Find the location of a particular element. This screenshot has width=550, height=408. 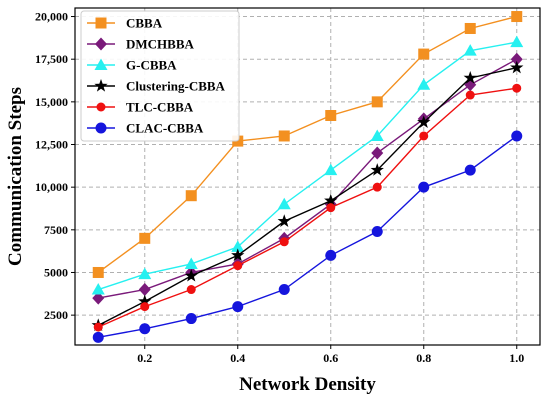

legend-item: Clustering-CBBA is located at coordinates (156, 86).